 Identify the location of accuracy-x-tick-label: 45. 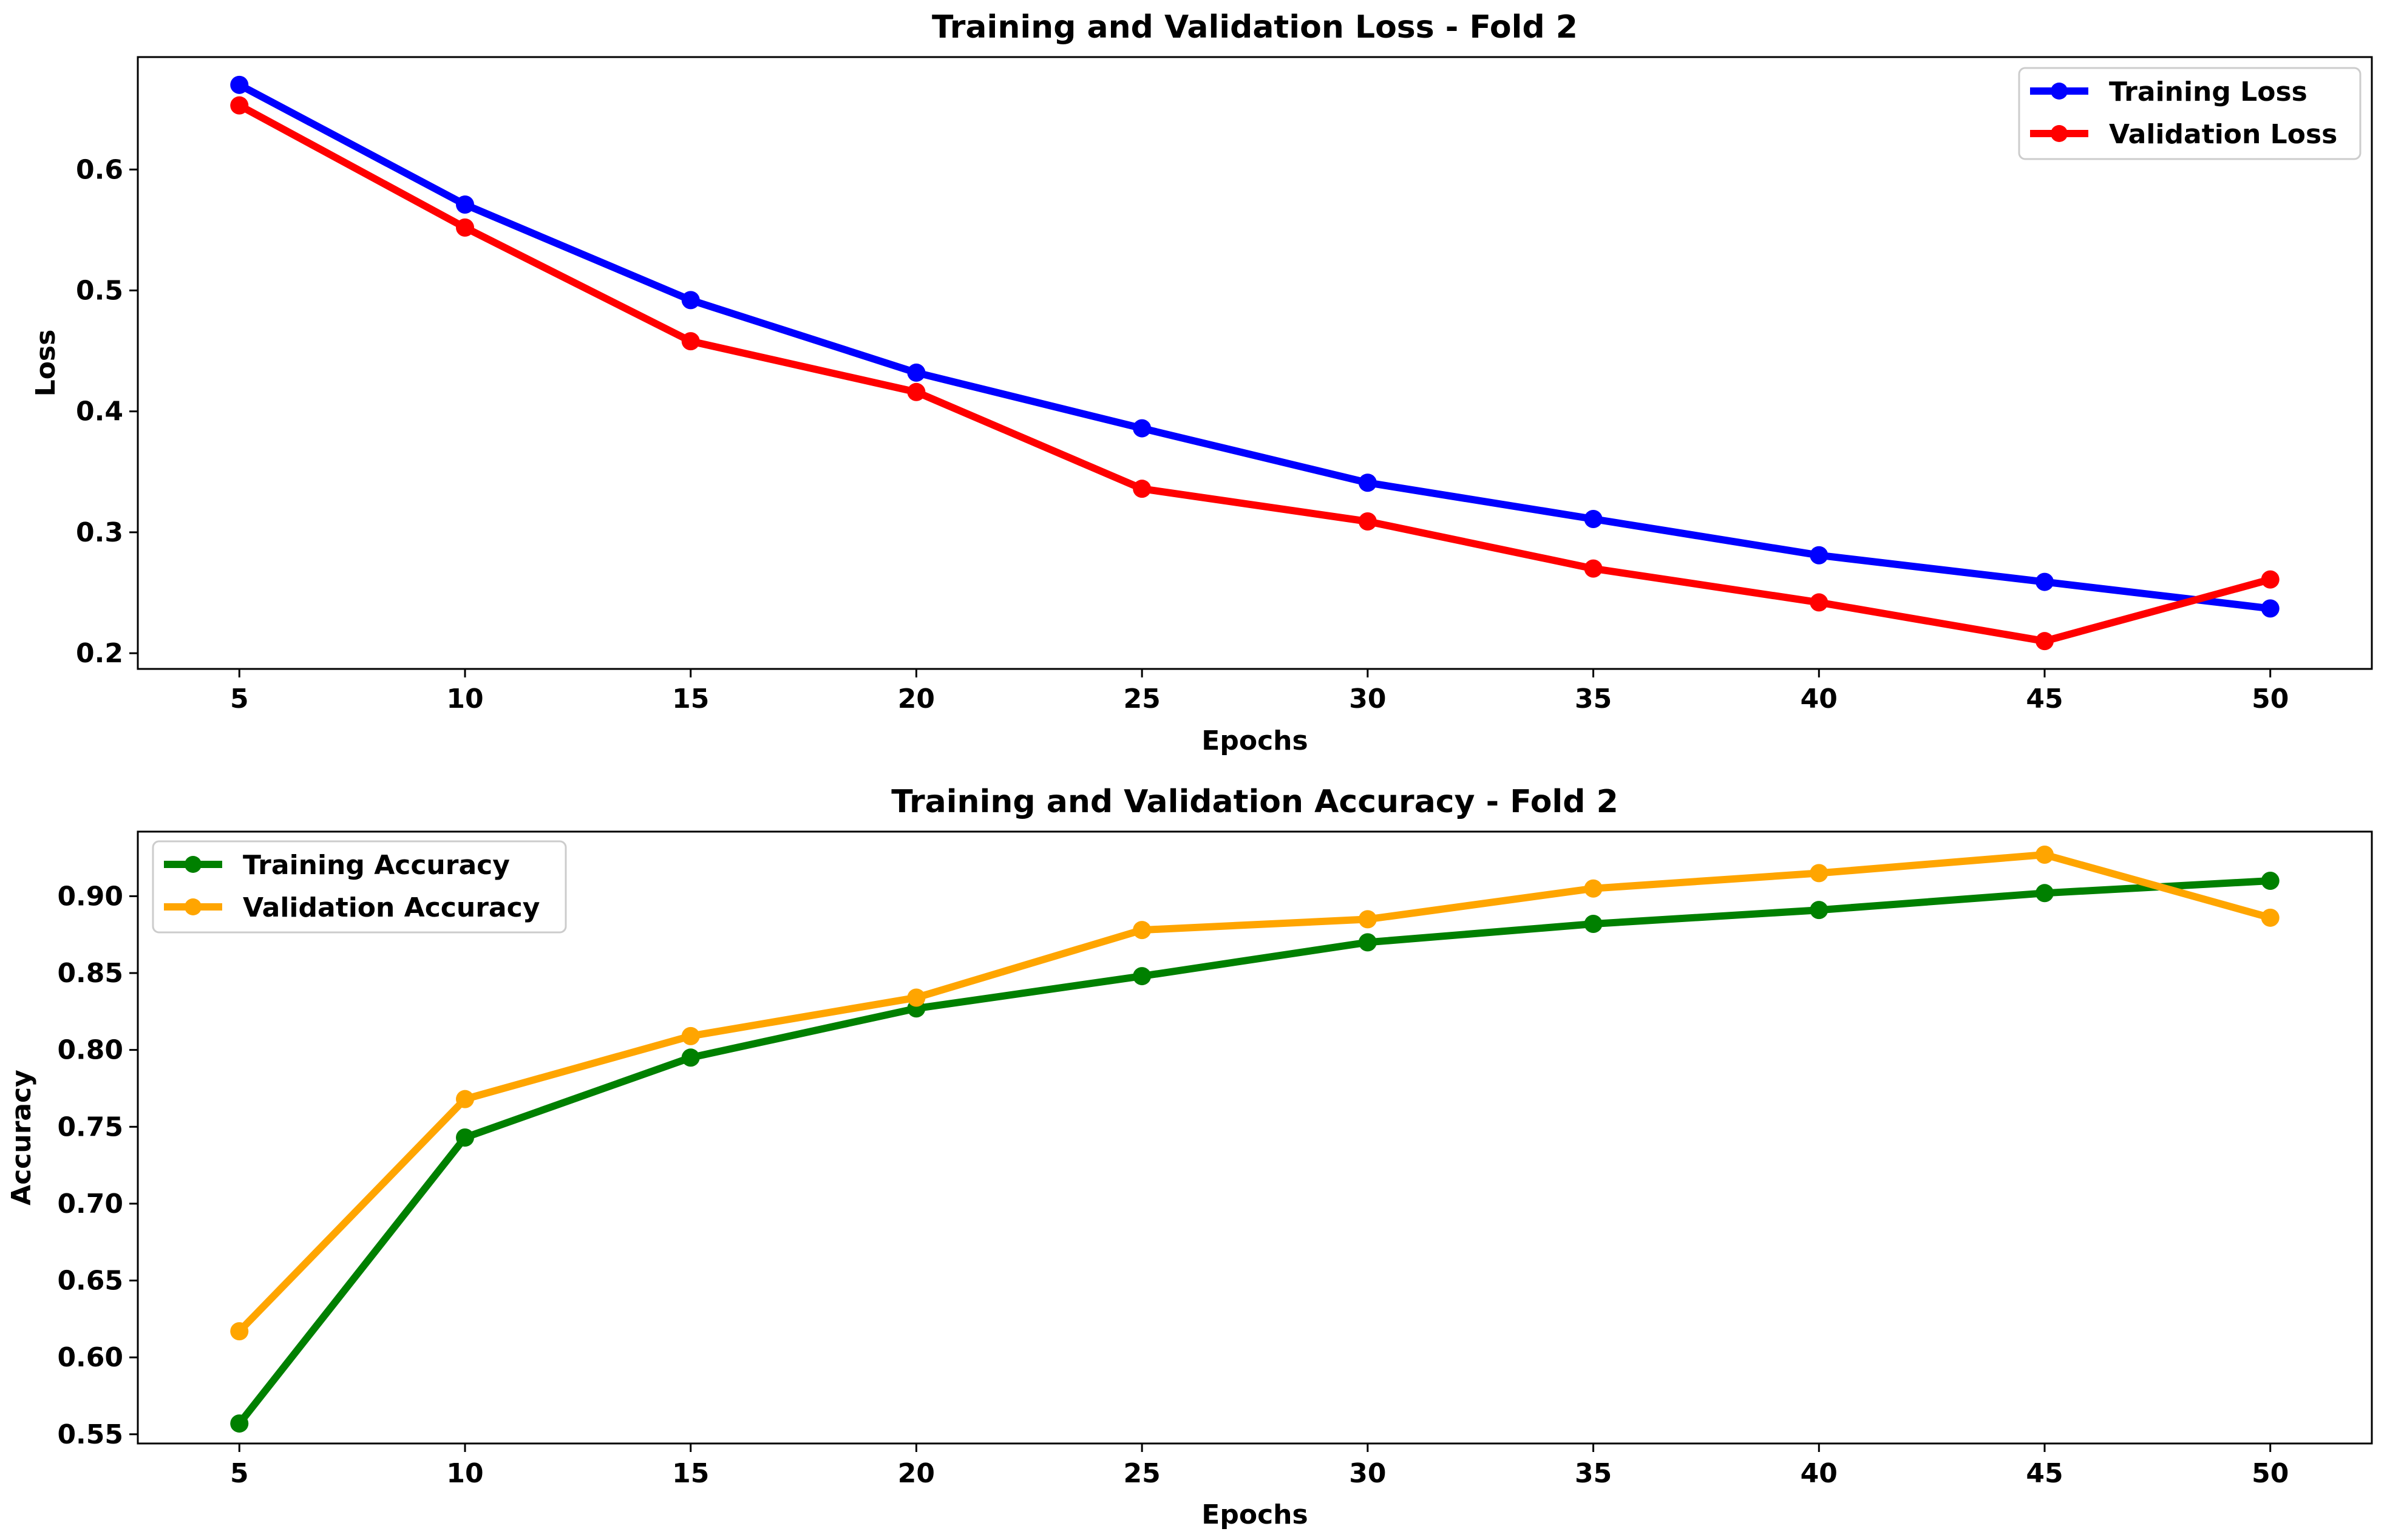
(2044, 1473).